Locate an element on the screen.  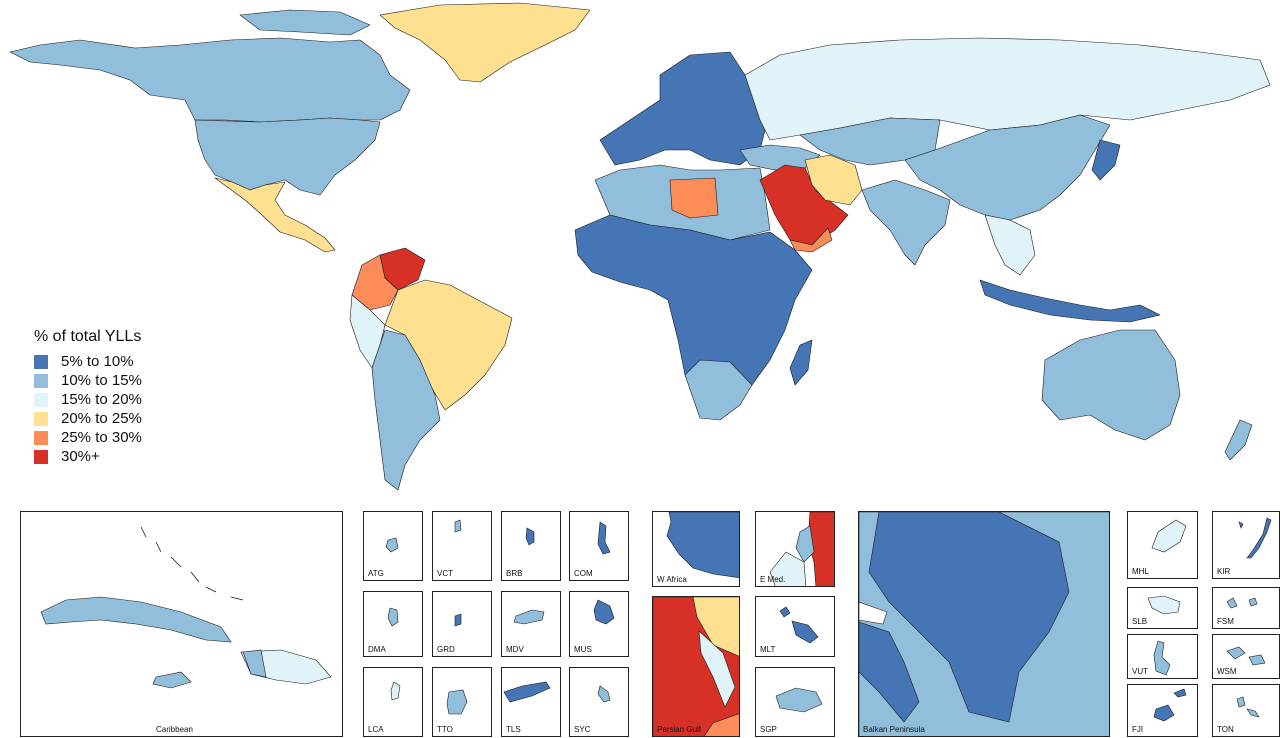
legend-item: 10% to 15% is located at coordinates (88, 380).